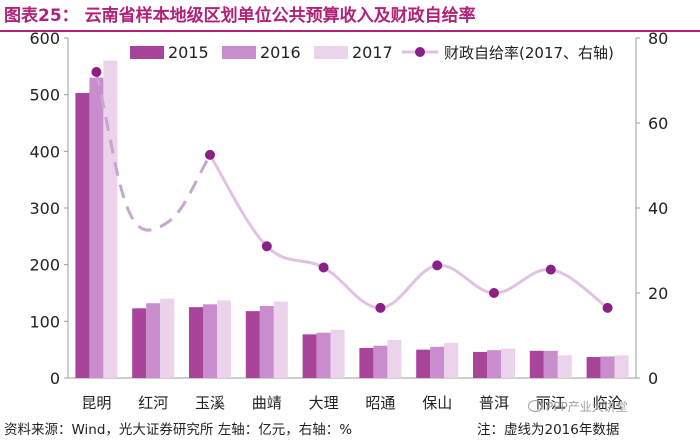 This screenshot has width=700, height=442. What do you see at coordinates (44, 321) in the screenshot?
I see `left-tick-label: 100` at bounding box center [44, 321].